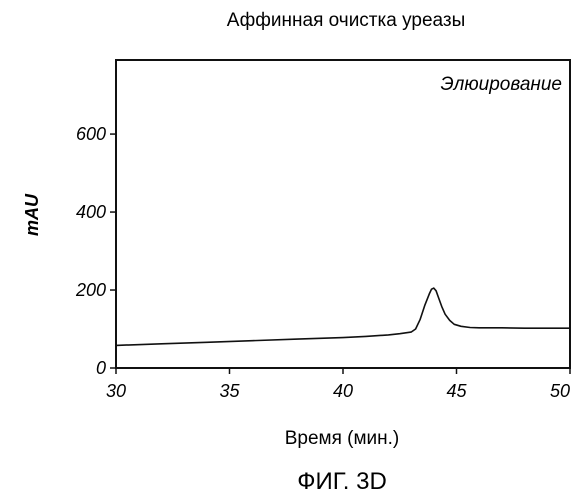 This screenshot has height=500, width=588. I want to click on x-tick-label: 40, so click(343, 391).